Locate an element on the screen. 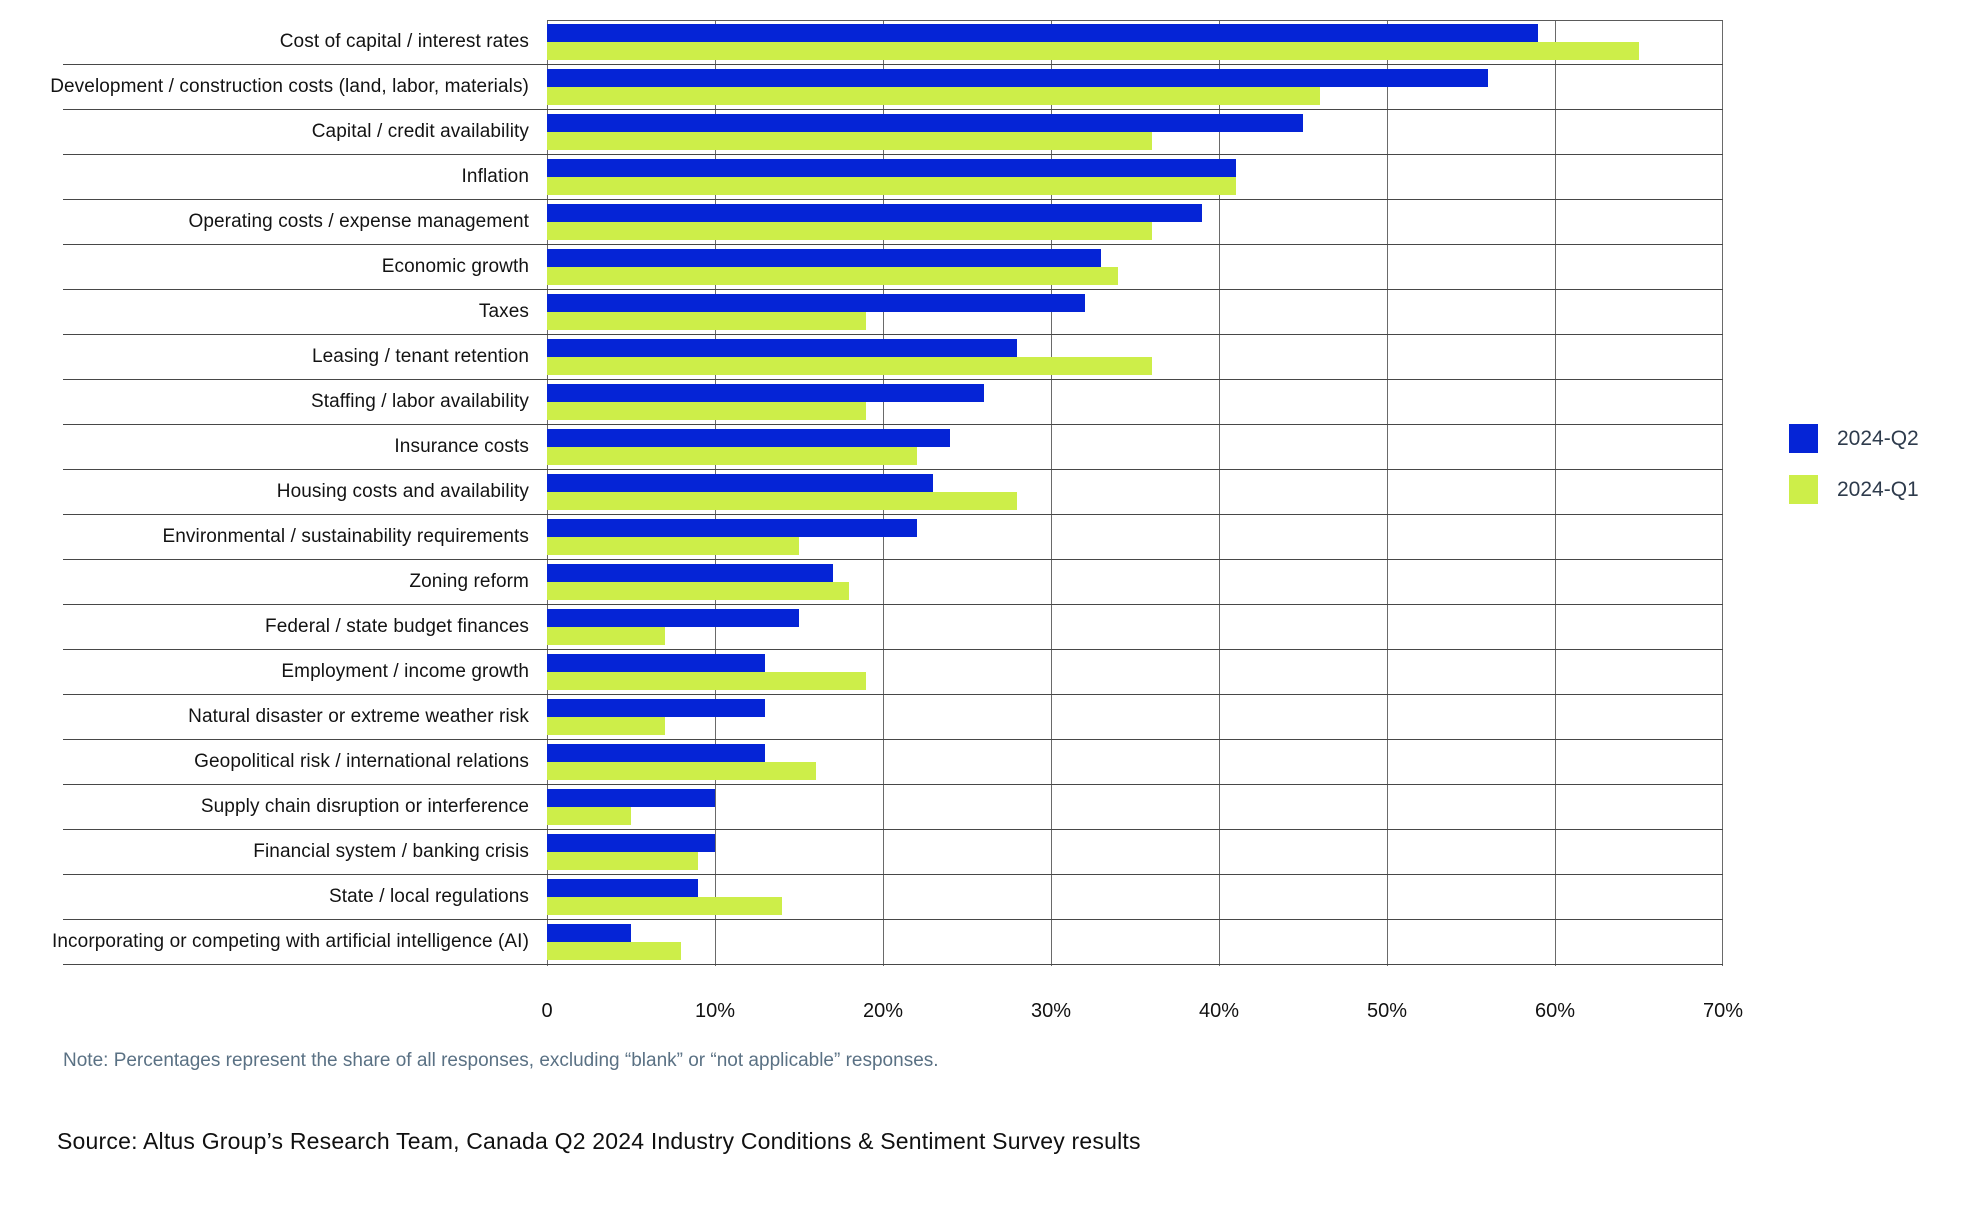  category-label-cell: Cost of capital / interest rates is located at coordinates (305, 42).